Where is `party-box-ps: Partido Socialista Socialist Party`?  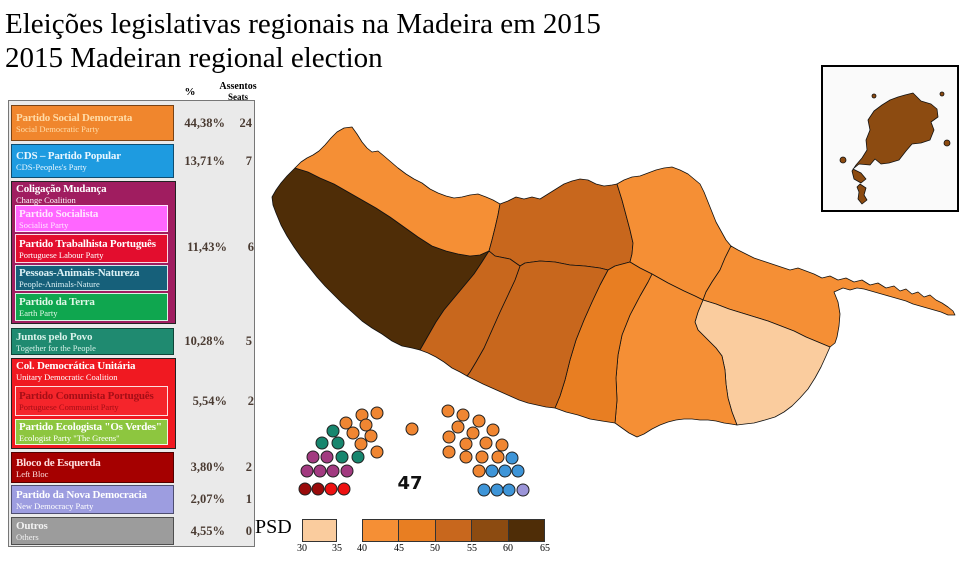 party-box-ps: Partido Socialista Socialist Party is located at coordinates (91, 218).